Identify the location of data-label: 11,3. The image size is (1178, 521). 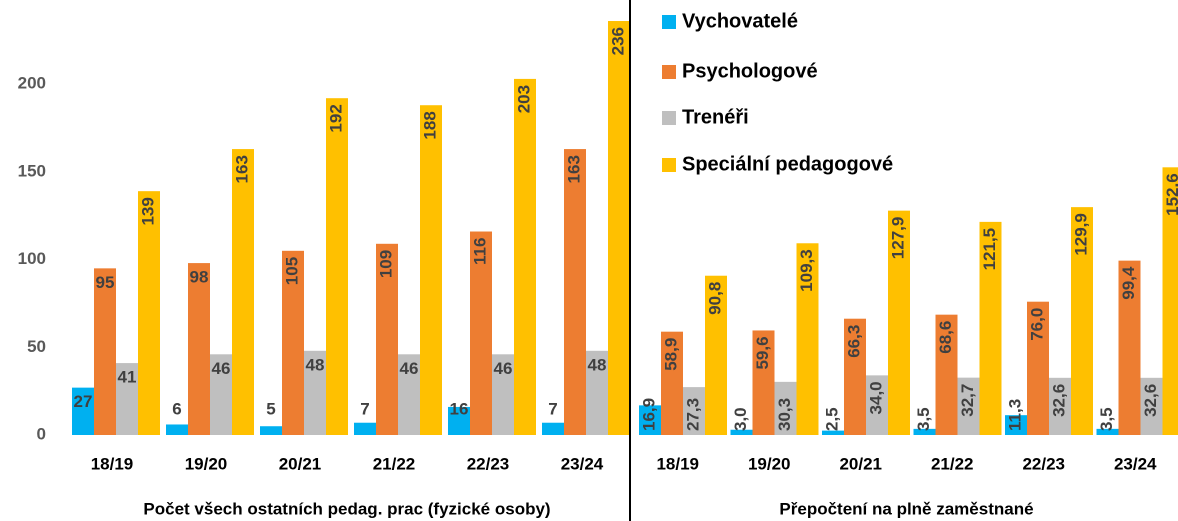
(1014, 415).